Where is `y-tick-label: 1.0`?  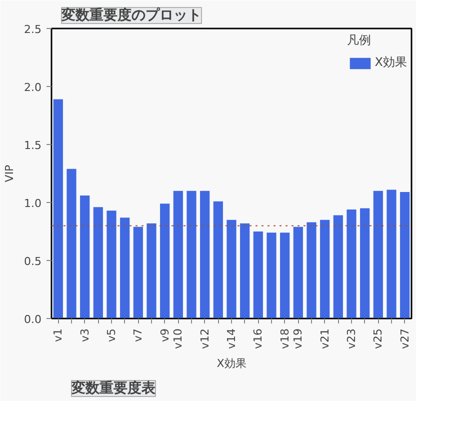
y-tick-label: 1.0 is located at coordinates (33, 203).